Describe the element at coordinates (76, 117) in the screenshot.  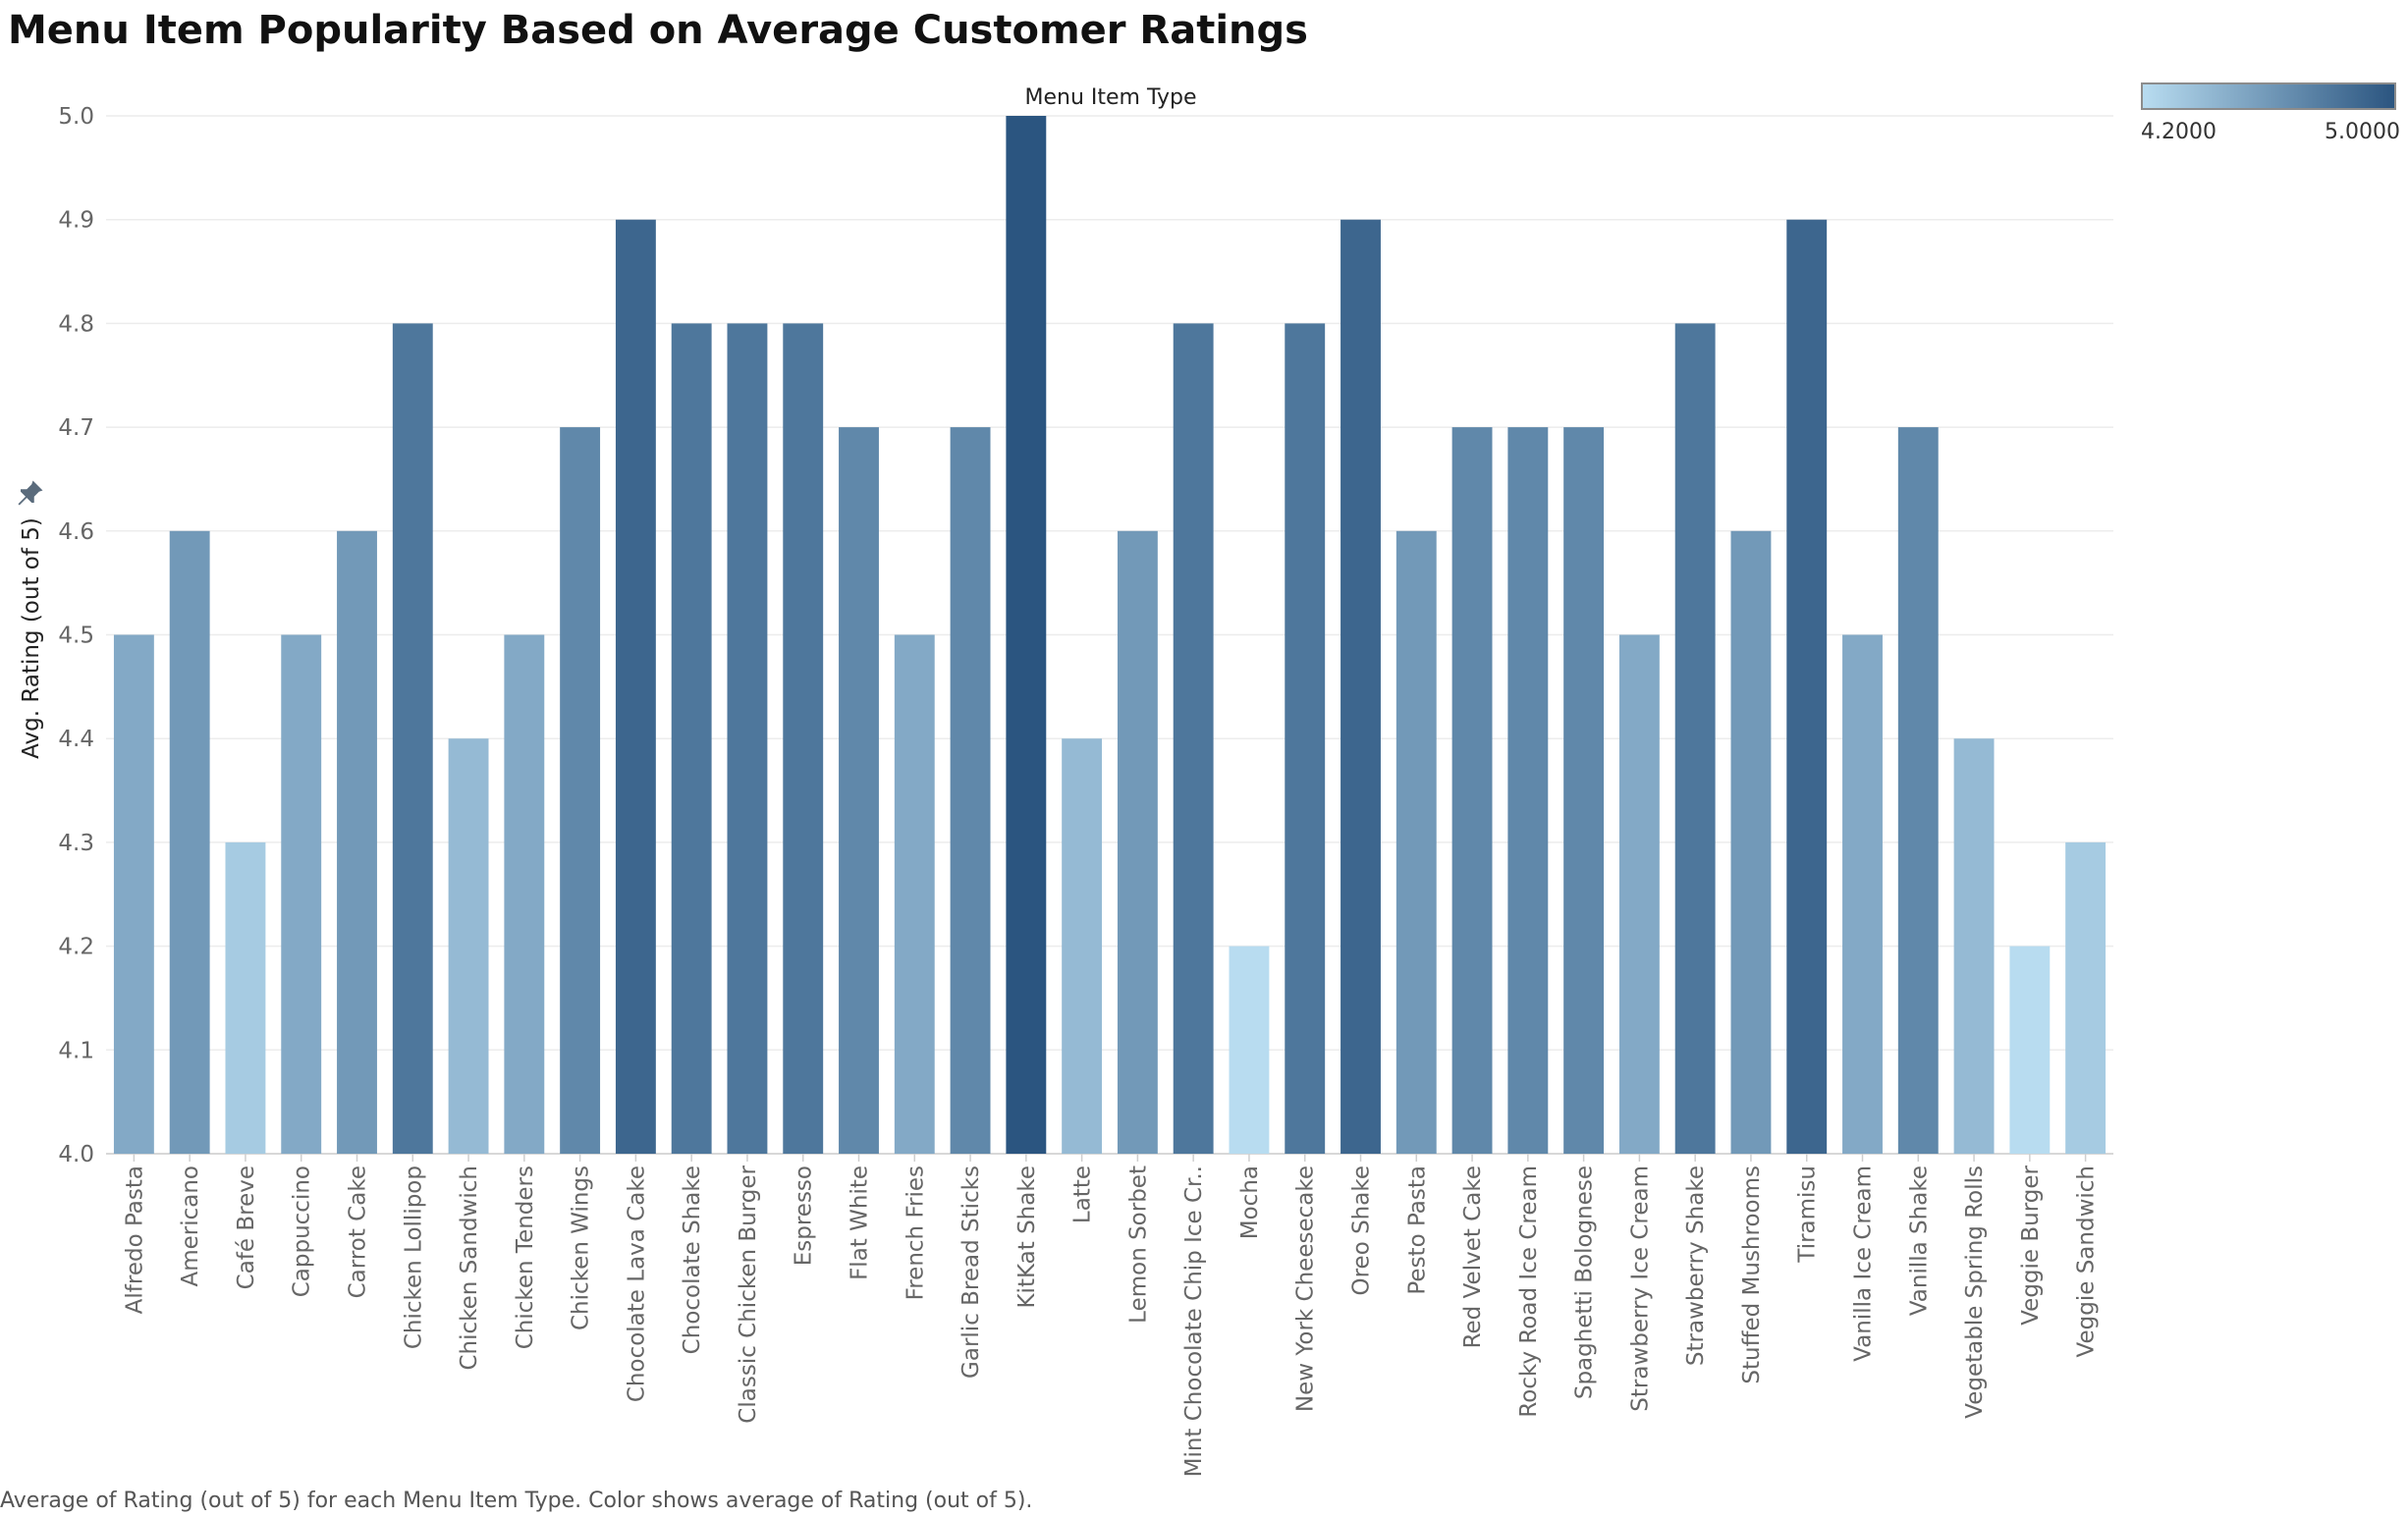
I see `y-tick-label: 5.0` at that location.